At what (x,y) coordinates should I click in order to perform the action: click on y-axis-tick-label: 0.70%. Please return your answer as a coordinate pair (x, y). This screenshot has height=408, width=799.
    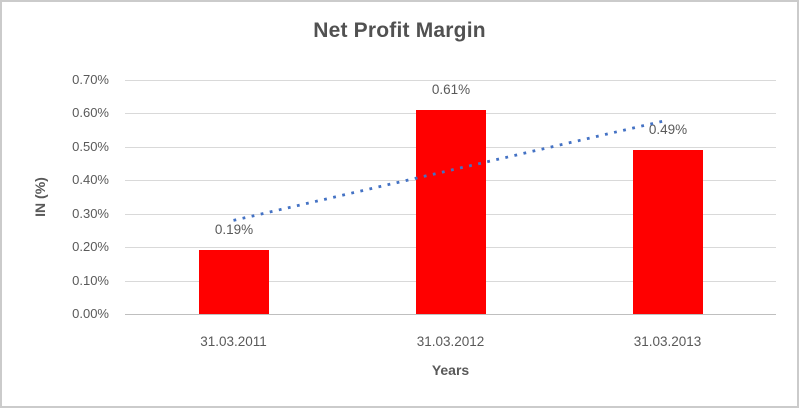
    Looking at the image, I should click on (90, 79).